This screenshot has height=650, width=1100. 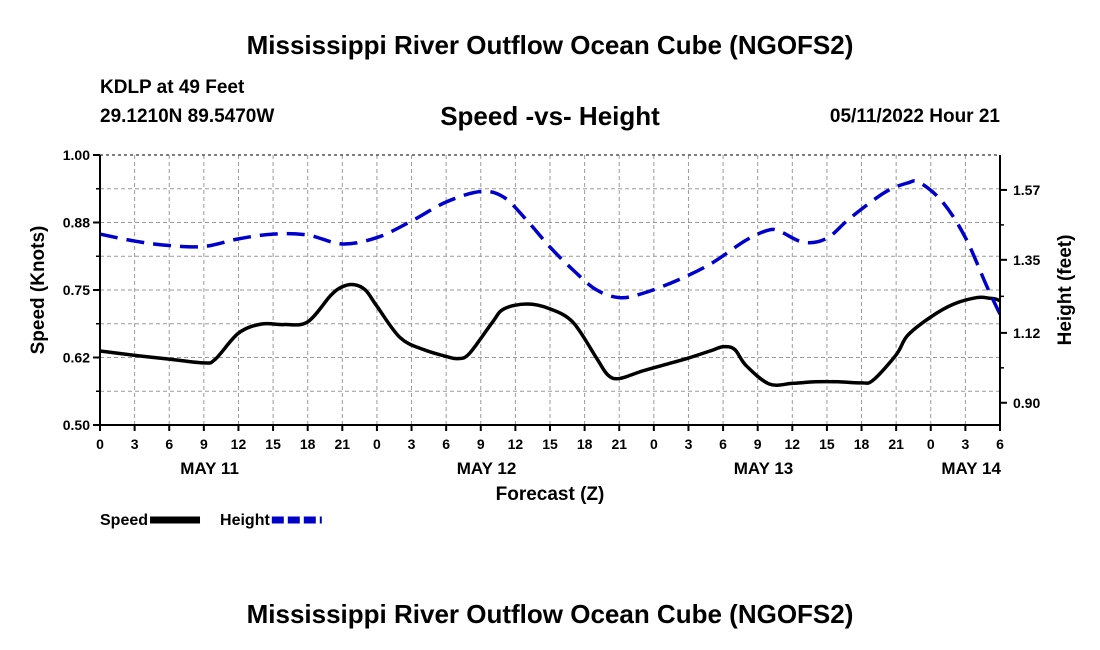 I want to click on left-y-tick-label: 0.75, so click(x=76, y=290).